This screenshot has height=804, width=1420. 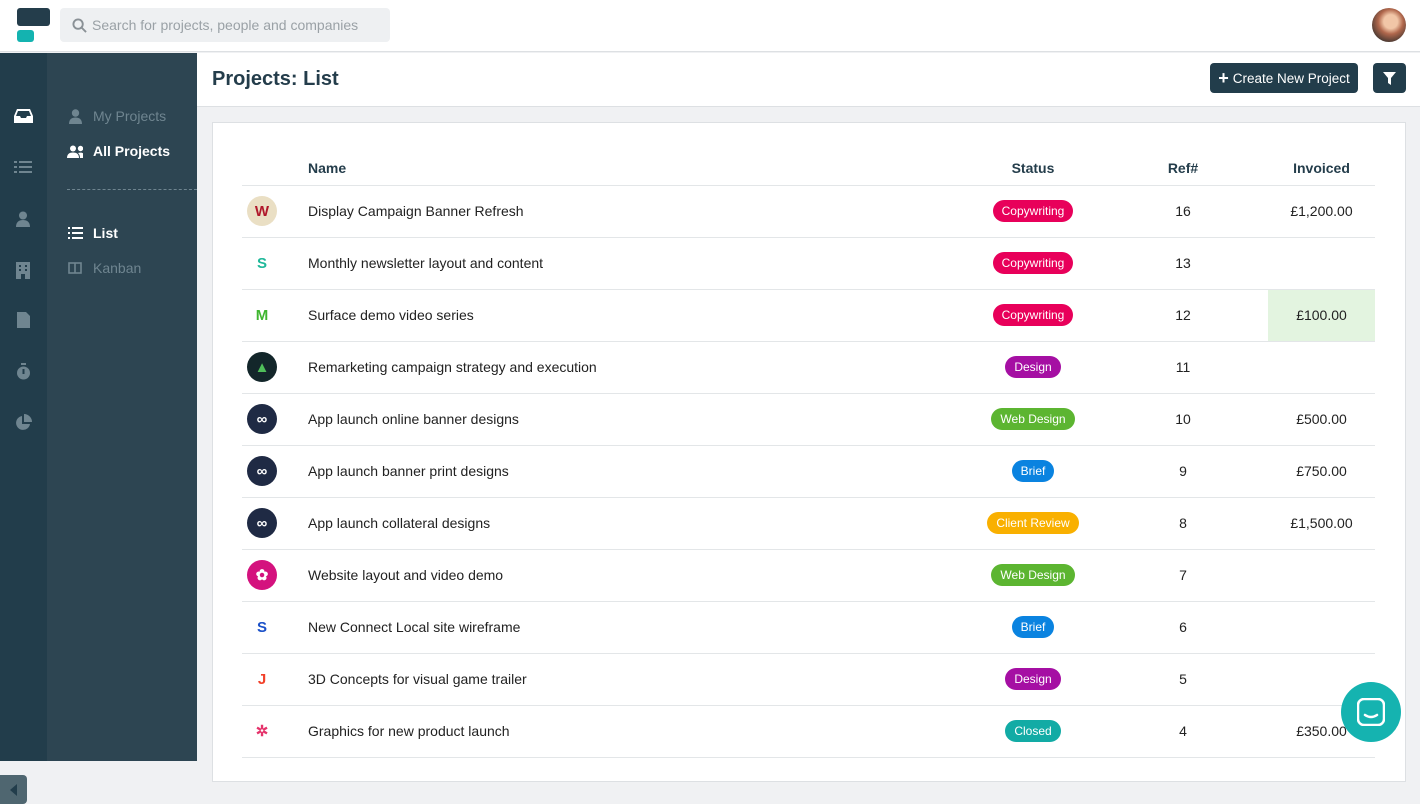 What do you see at coordinates (638, 315) in the screenshot?
I see `project-name: Surface demo video series` at bounding box center [638, 315].